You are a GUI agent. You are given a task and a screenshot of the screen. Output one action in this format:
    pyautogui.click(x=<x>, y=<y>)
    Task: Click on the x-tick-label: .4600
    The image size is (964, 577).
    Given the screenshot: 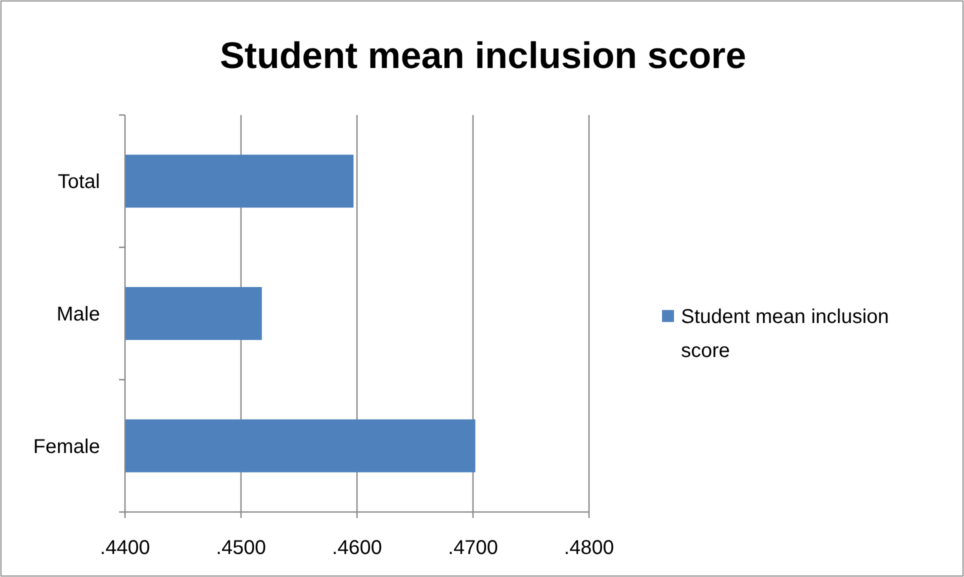 What is the action you would take?
    pyautogui.click(x=357, y=548)
    